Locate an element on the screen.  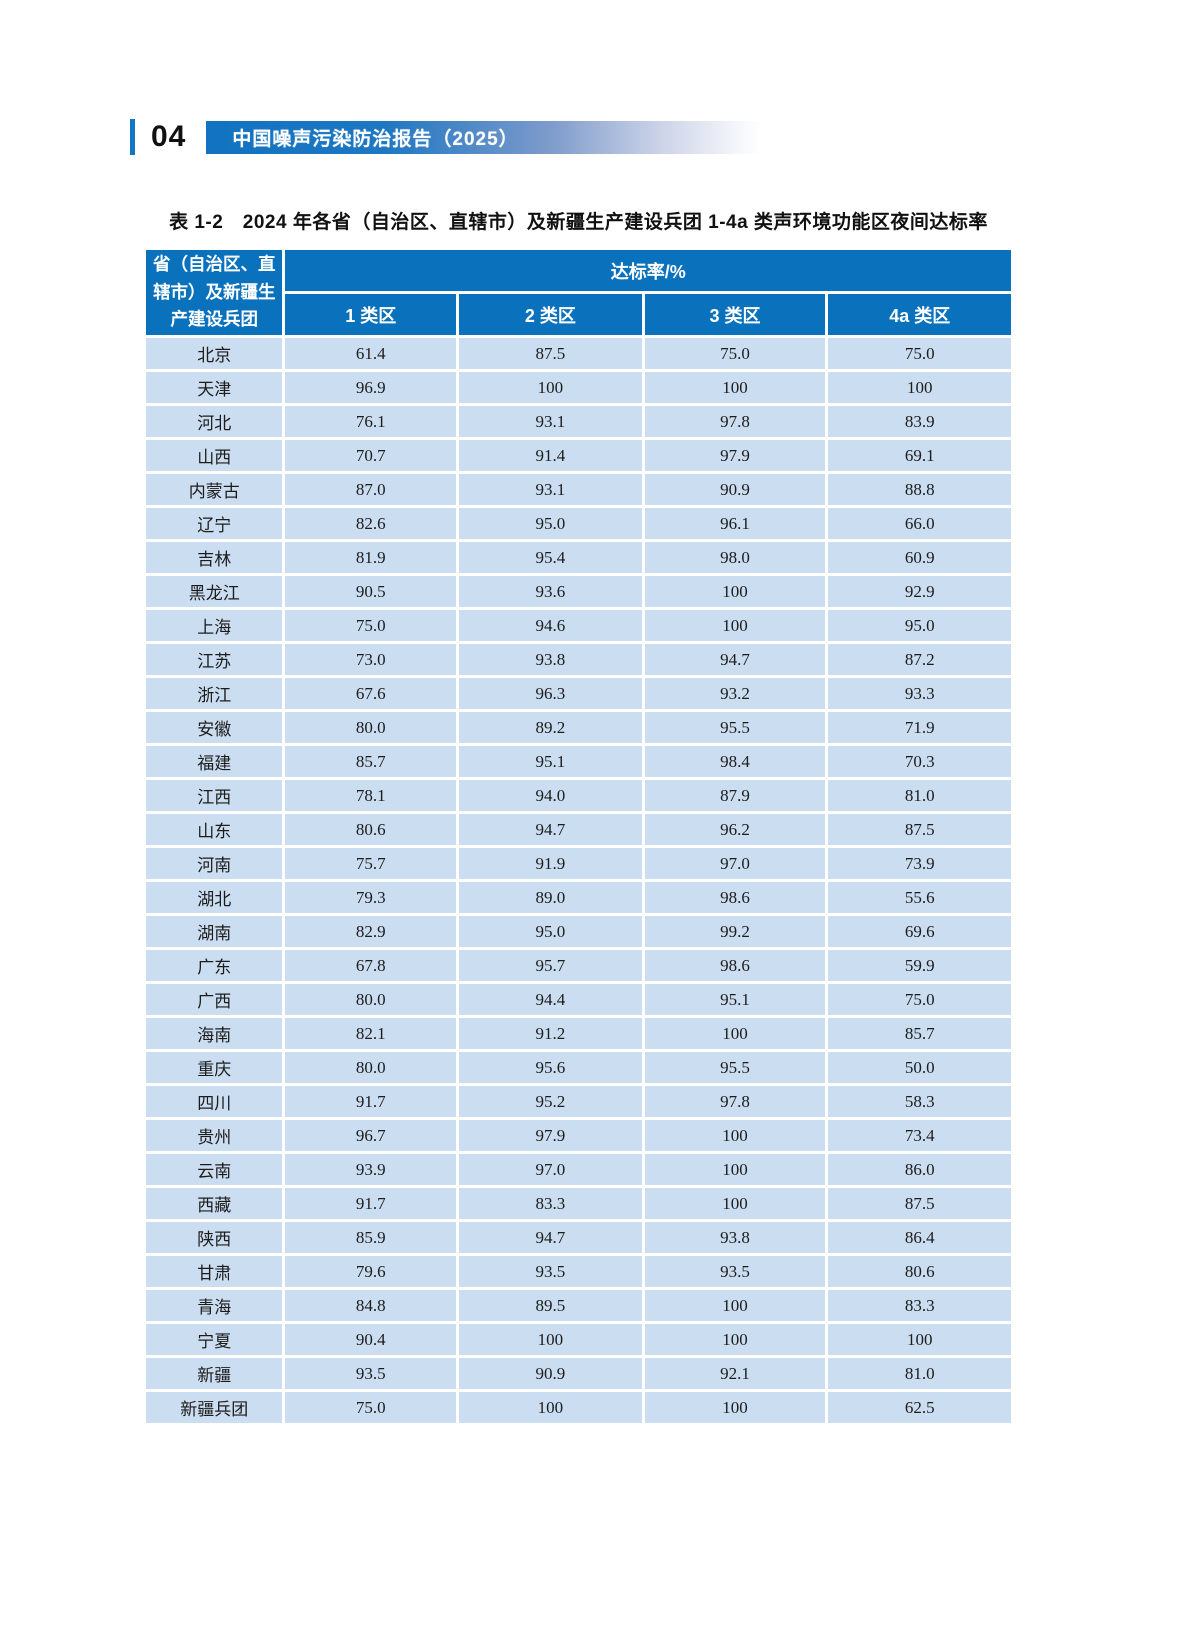
value-cell: 93.5 is located at coordinates (371, 1373).